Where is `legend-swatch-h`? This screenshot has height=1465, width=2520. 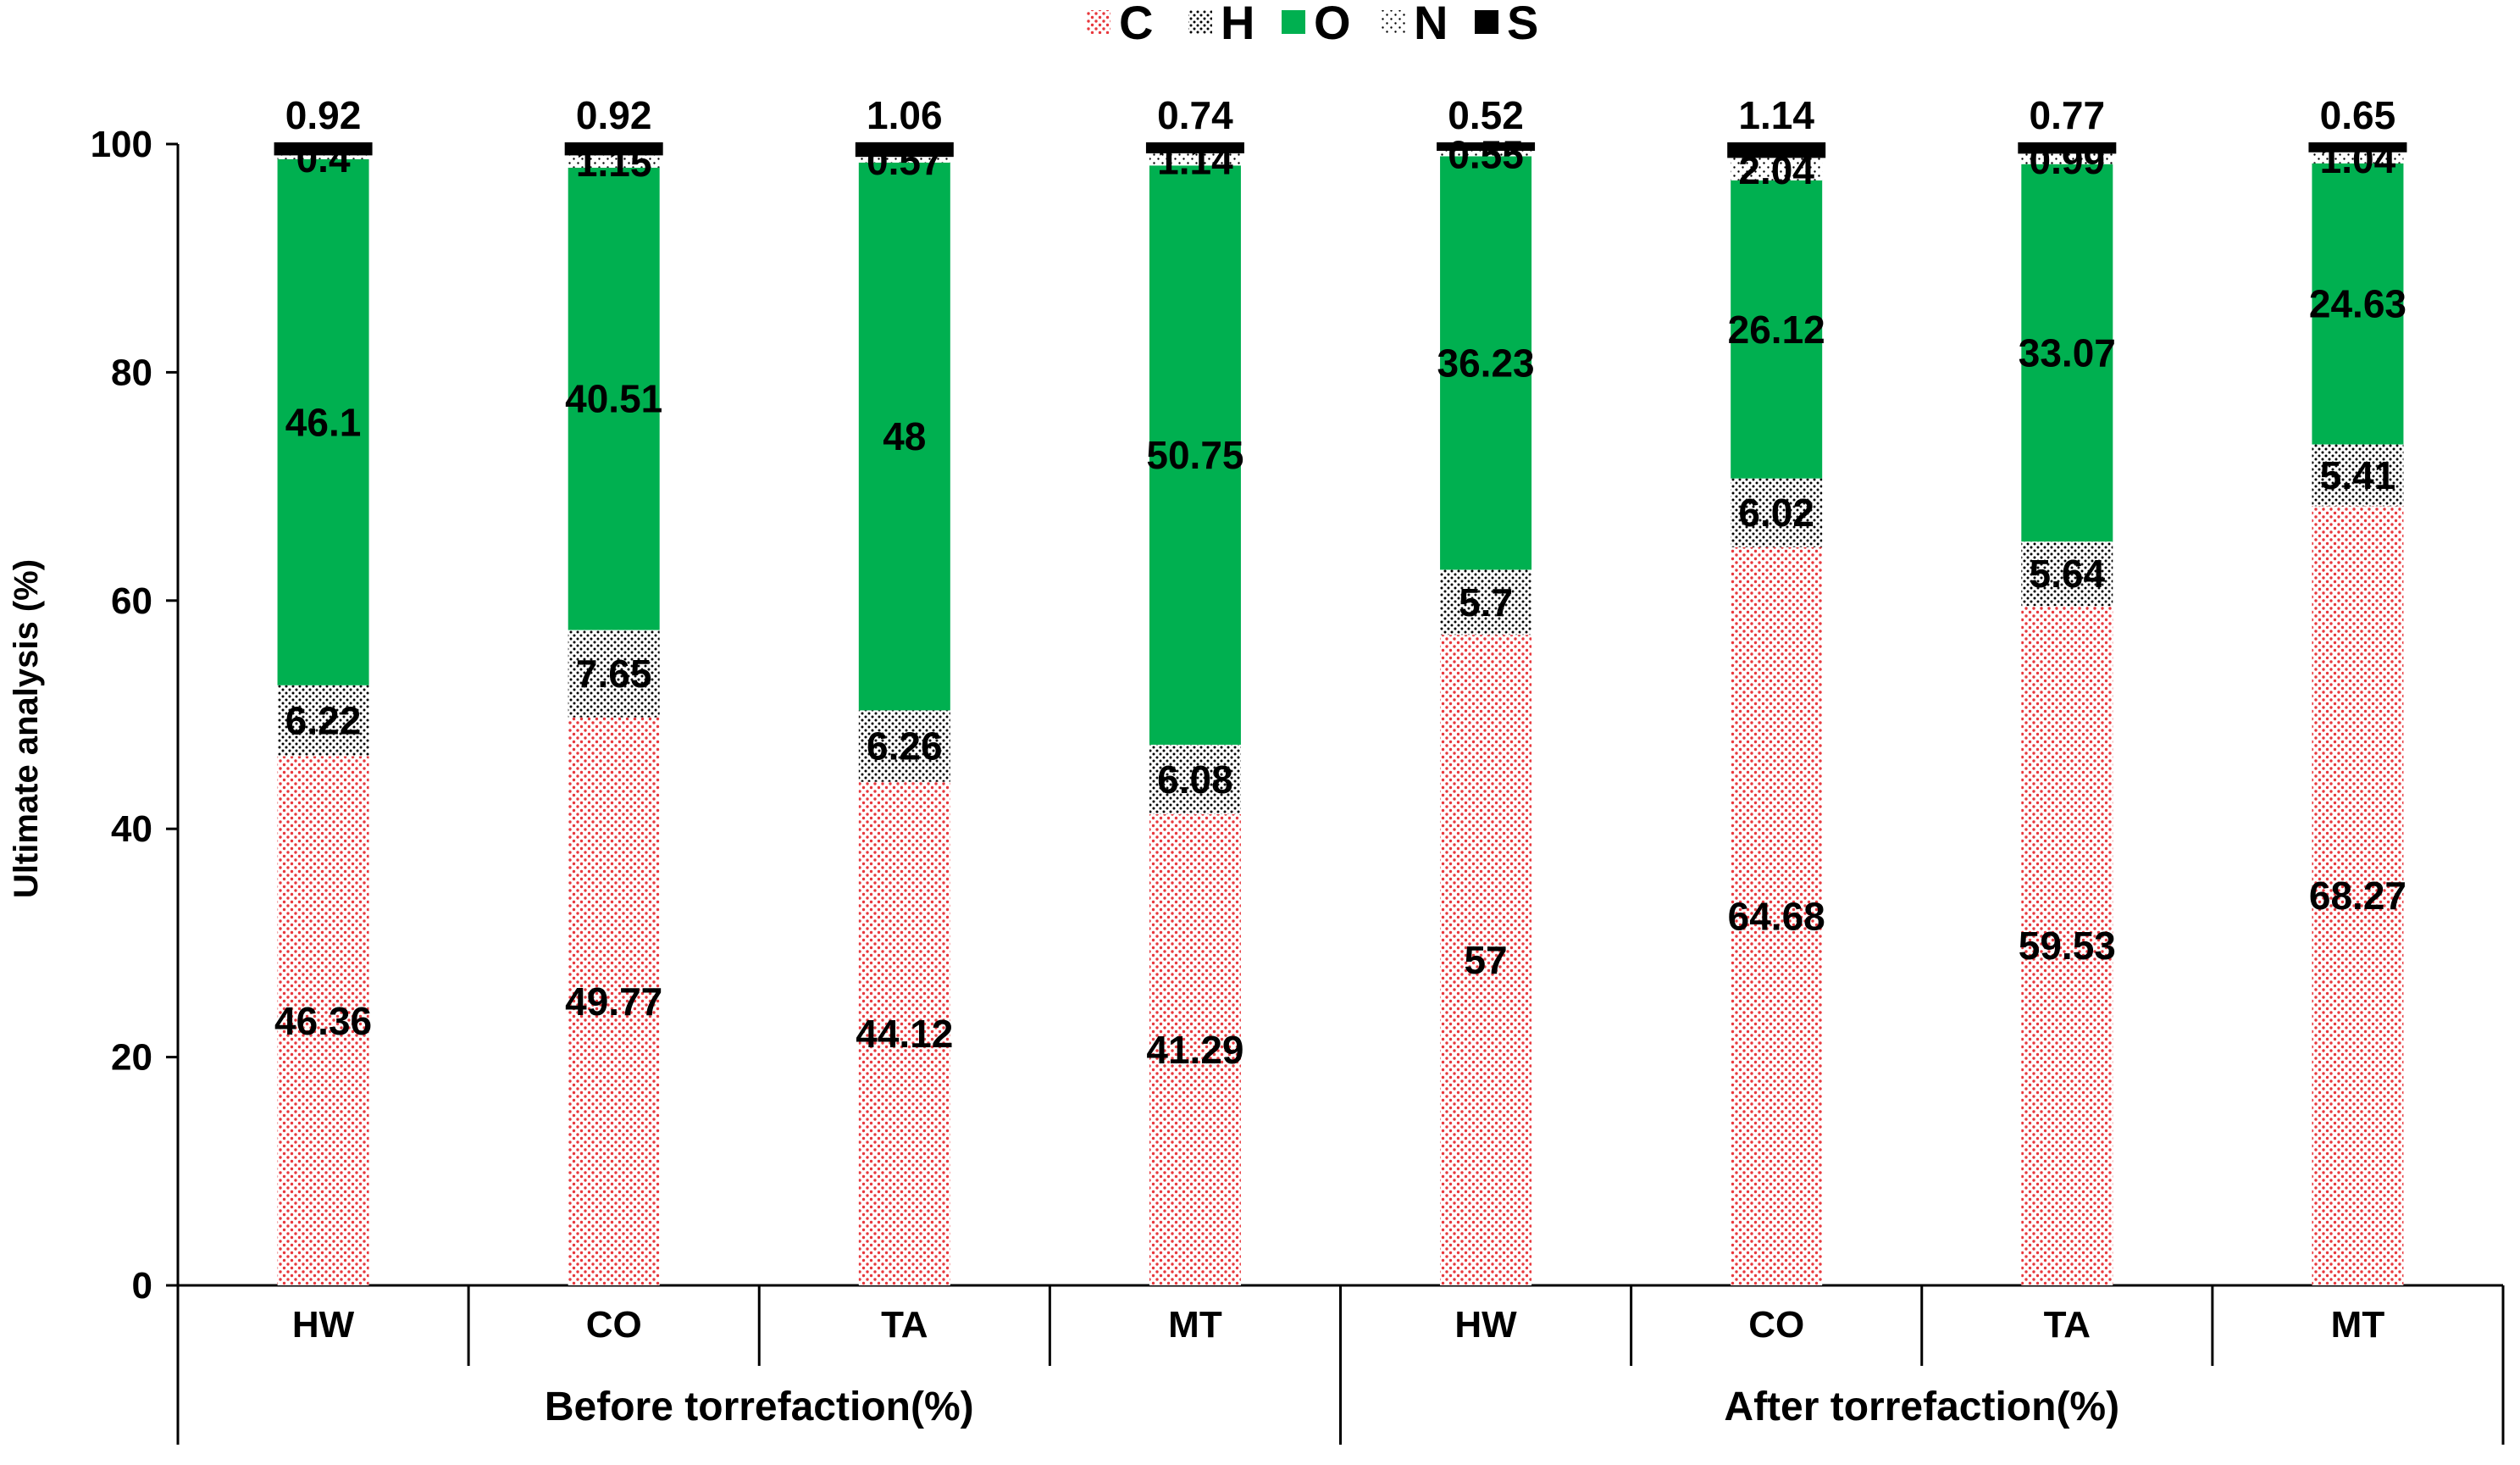
legend-swatch-h is located at coordinates (1200, 22).